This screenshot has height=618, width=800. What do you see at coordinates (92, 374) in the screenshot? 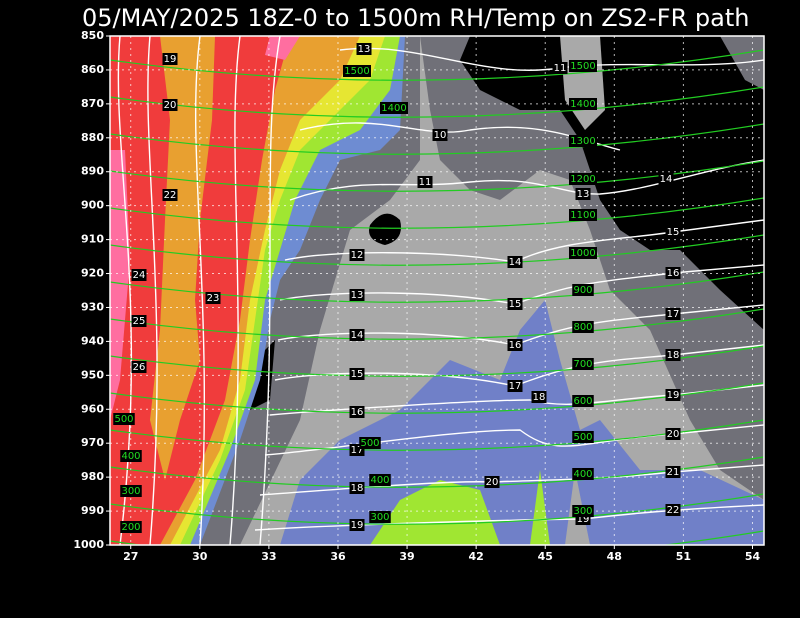
I see `y-tick-label: 950` at bounding box center [92, 374].